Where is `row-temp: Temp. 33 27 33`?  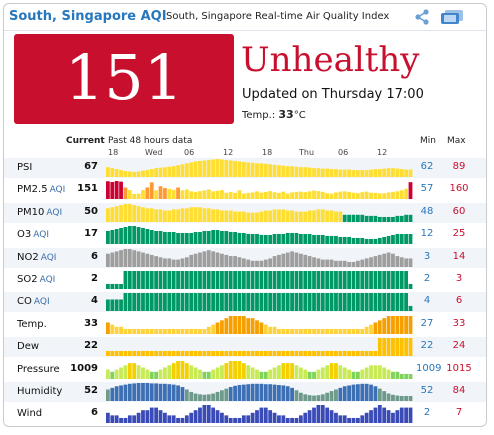
row-temp: Temp. 33 27 33 is located at coordinates (245, 325).